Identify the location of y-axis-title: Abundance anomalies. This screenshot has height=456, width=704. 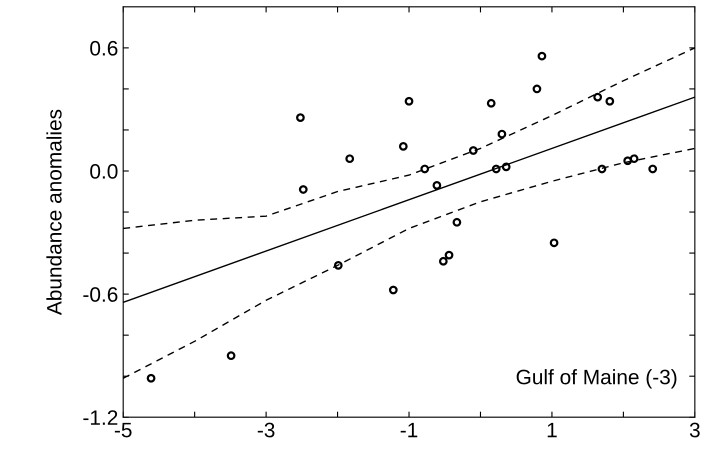
(54, 213).